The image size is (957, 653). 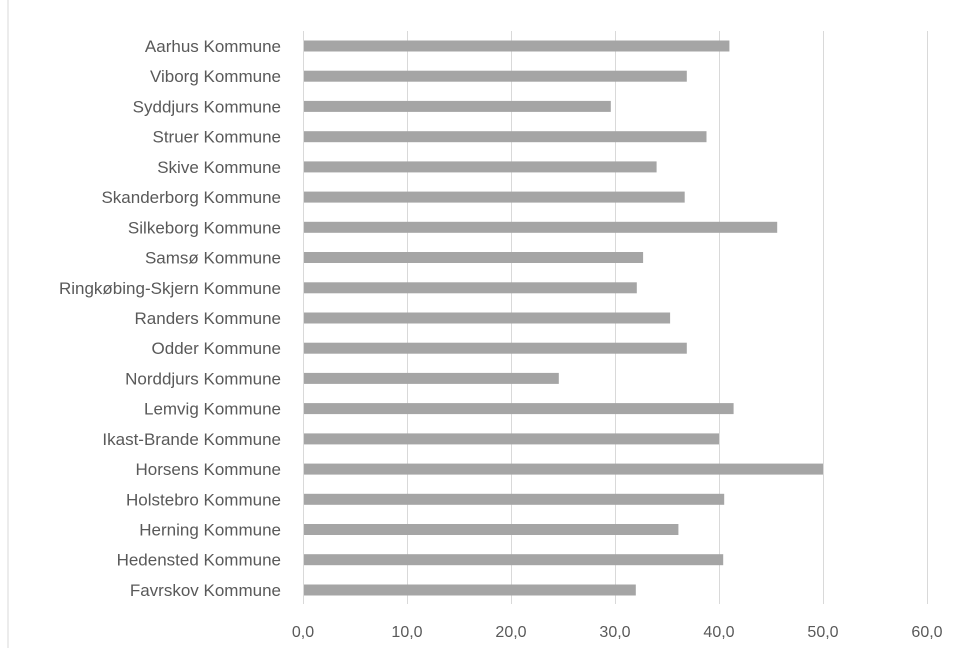 I want to click on category-label: Skanderborg Kommune, so click(x=191, y=197).